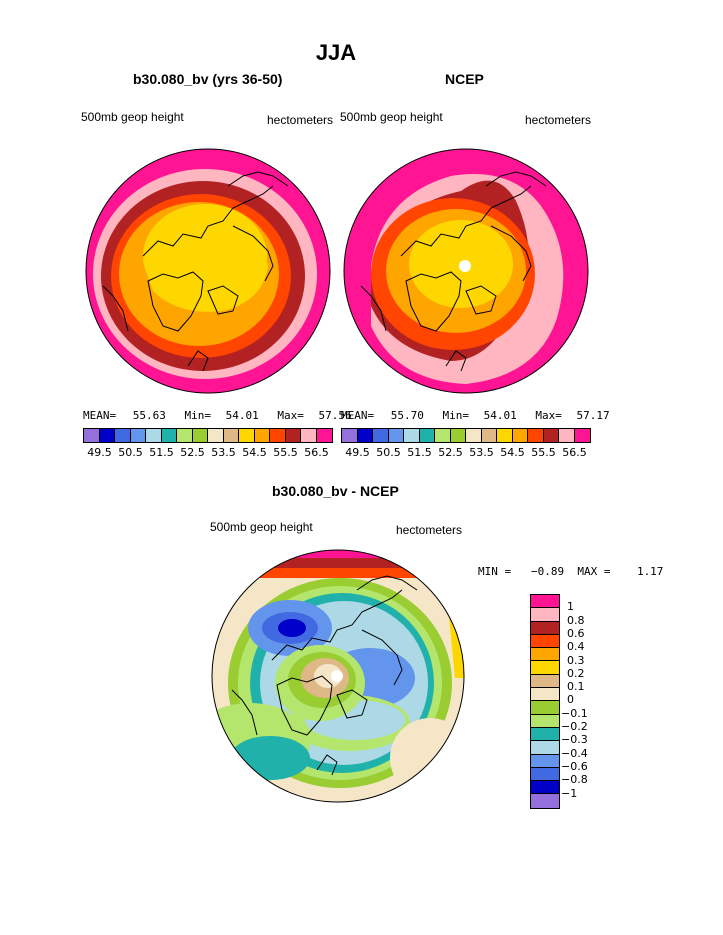 The height and width of the screenshot is (935, 723). Describe the element at coordinates (217, 415) in the screenshot. I see `left-stats: MEAN= 55.63 Min= 54.01 Max= 57.56` at that location.